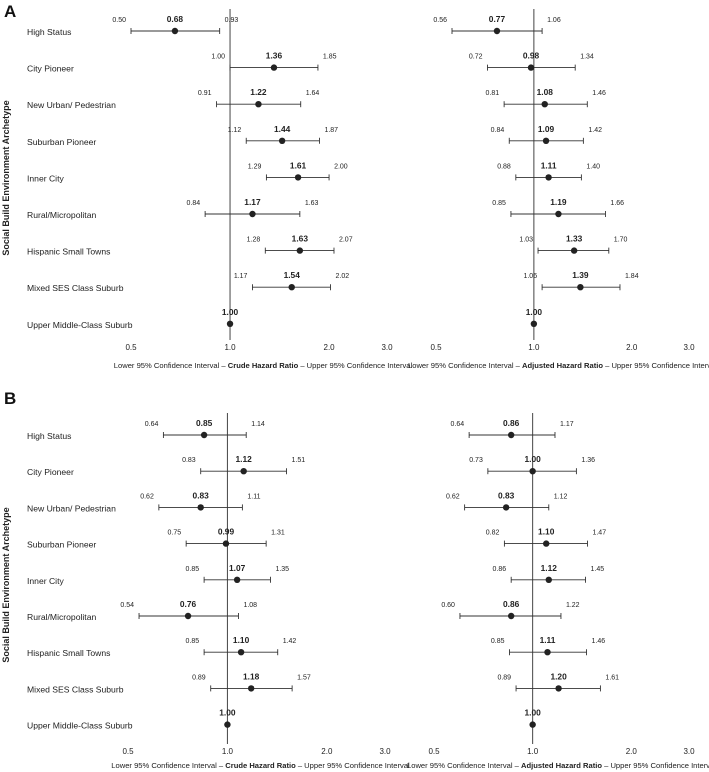  I want to click on ci-upper-label: 1.66, so click(617, 203).